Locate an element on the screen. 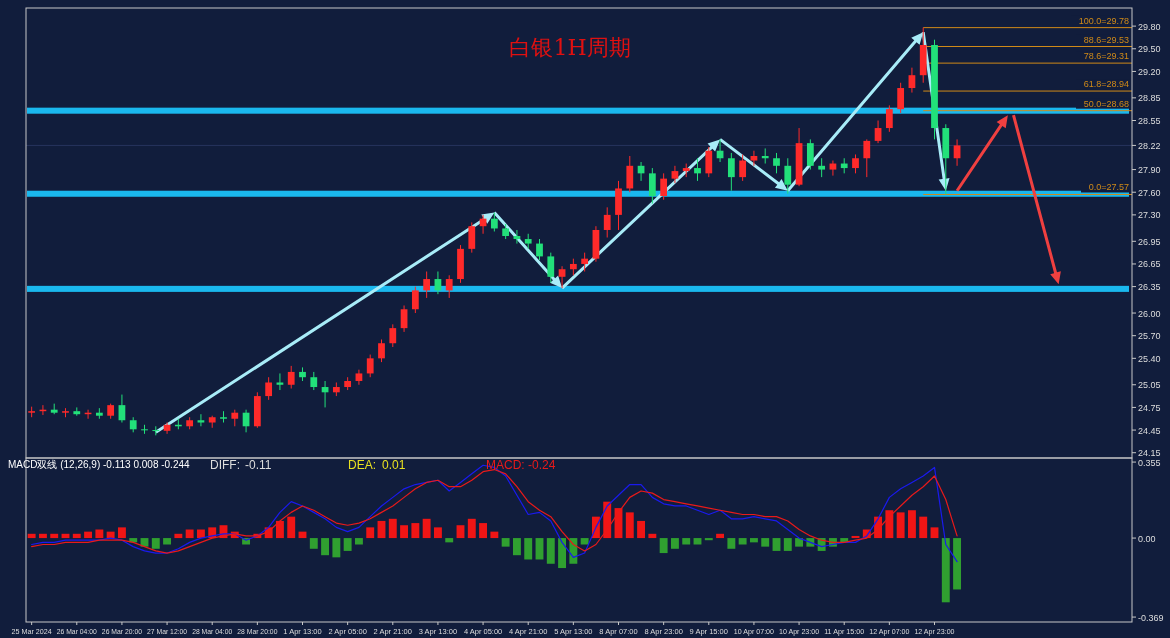 The image size is (1170, 638). y-tick-label: 28.55 is located at coordinates (1149, 121).